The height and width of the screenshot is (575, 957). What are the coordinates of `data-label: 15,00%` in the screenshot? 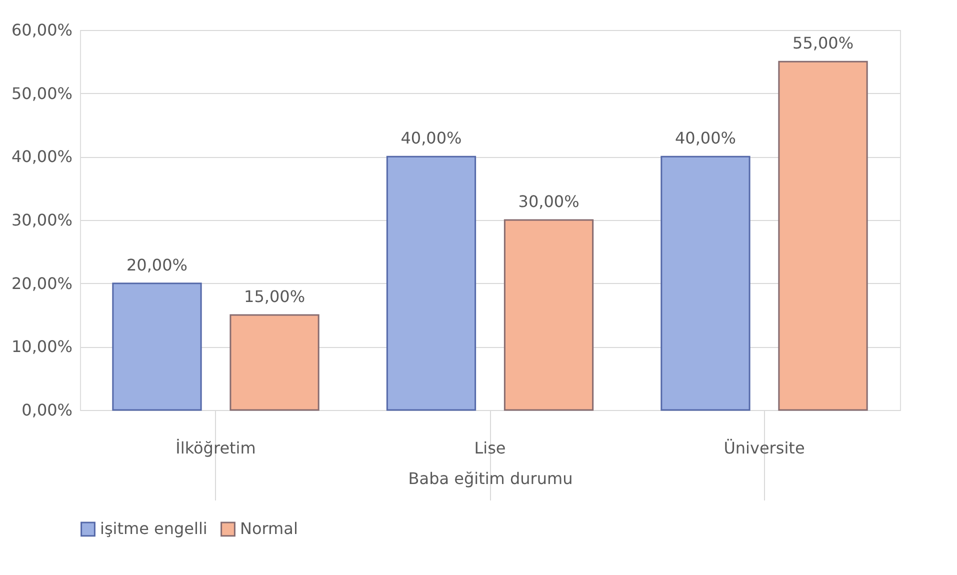 It's located at (275, 296).